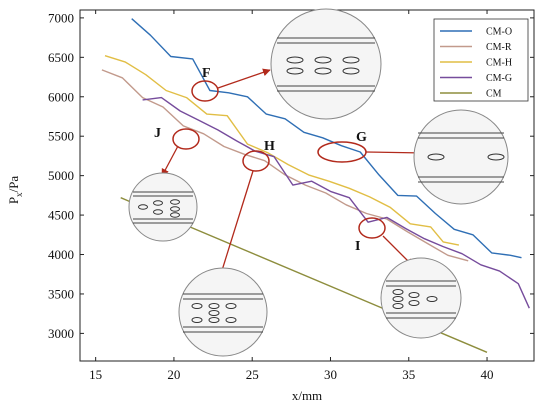  What do you see at coordinates (252, 374) in the screenshot?
I see `x-tick-label-25: 25` at bounding box center [252, 374].